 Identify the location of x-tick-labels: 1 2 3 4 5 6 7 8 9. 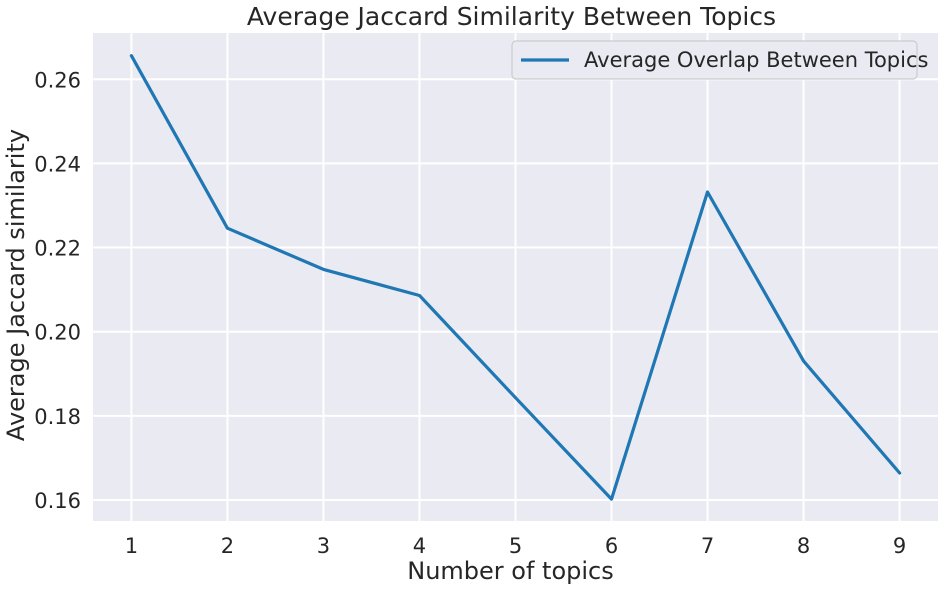
(516, 546).